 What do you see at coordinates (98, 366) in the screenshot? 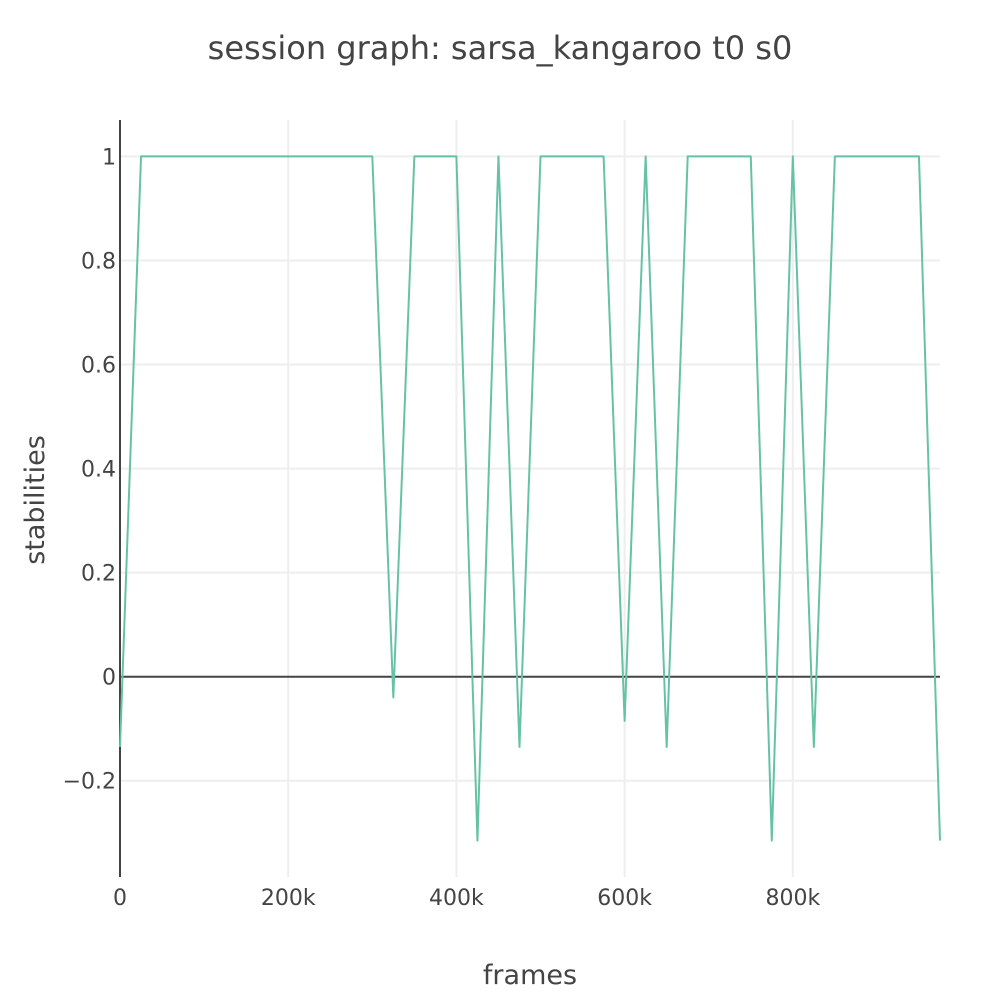
I see `y-tick-label: 0.6` at bounding box center [98, 366].